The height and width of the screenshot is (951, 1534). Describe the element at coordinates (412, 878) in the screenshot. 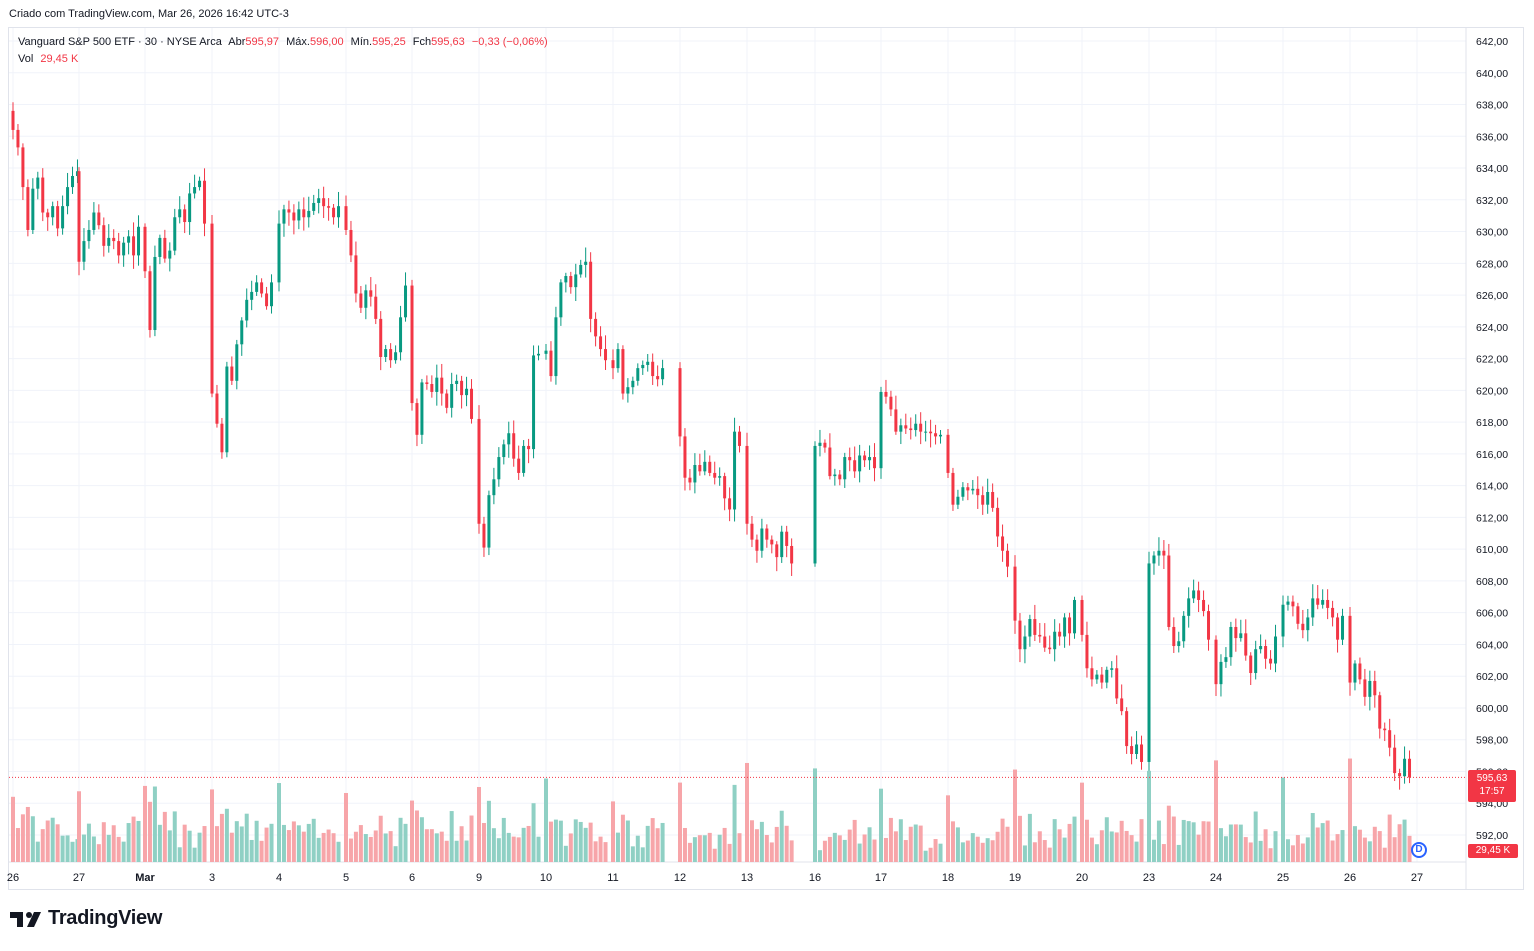

I see `x-tick-label: 6` at that location.